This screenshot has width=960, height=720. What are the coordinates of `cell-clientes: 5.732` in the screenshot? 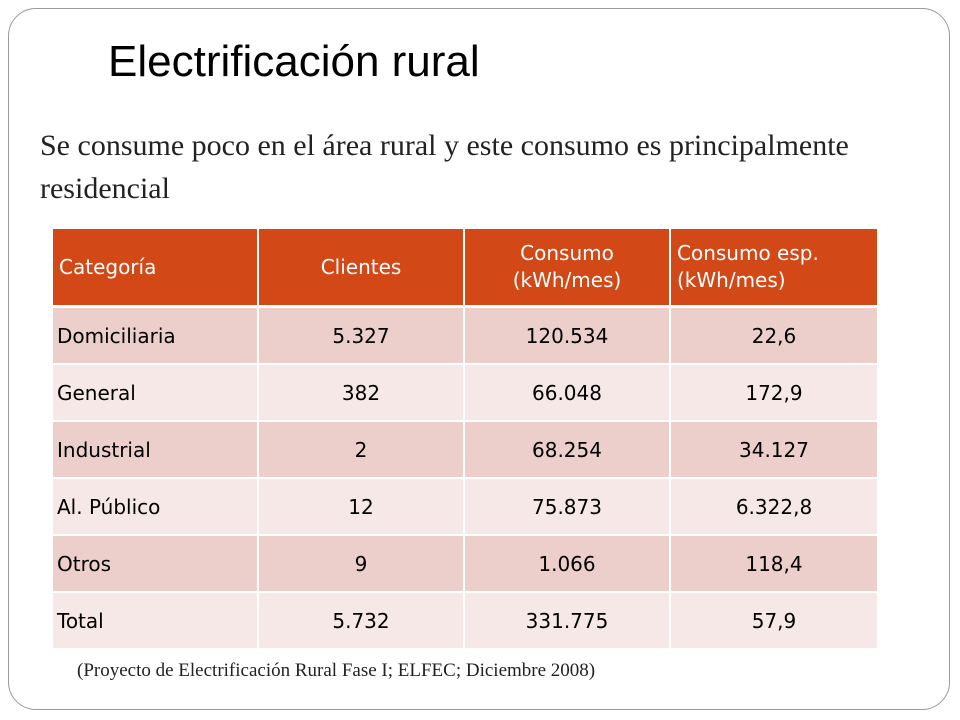 It's located at (361, 621).